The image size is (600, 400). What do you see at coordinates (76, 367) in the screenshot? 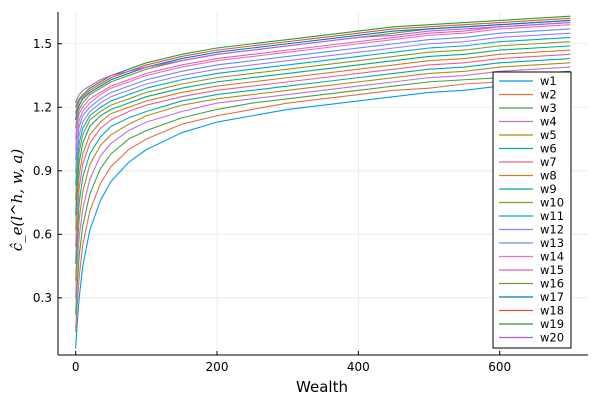
I see `x-tick-label: 0` at bounding box center [76, 367].